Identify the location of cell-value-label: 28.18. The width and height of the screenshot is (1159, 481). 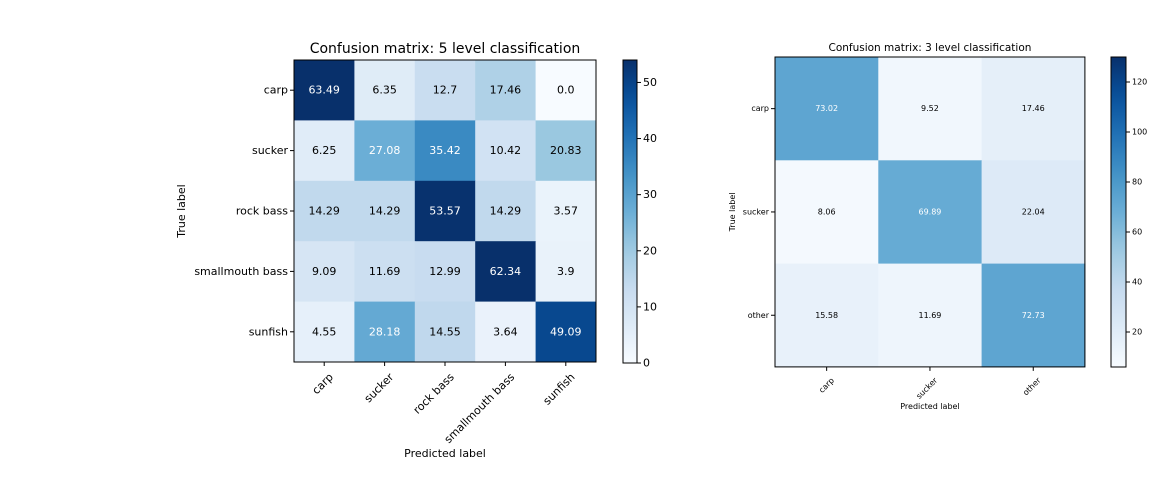
(385, 331).